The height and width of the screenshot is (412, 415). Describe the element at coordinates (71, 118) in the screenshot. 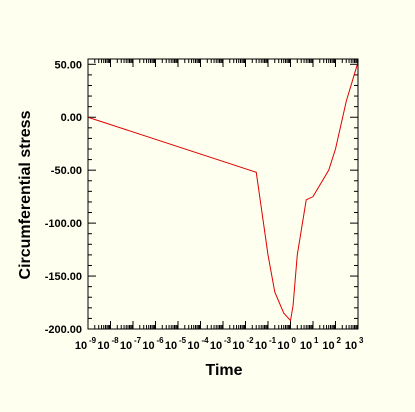

I see `y-tick-label: 0.00` at that location.